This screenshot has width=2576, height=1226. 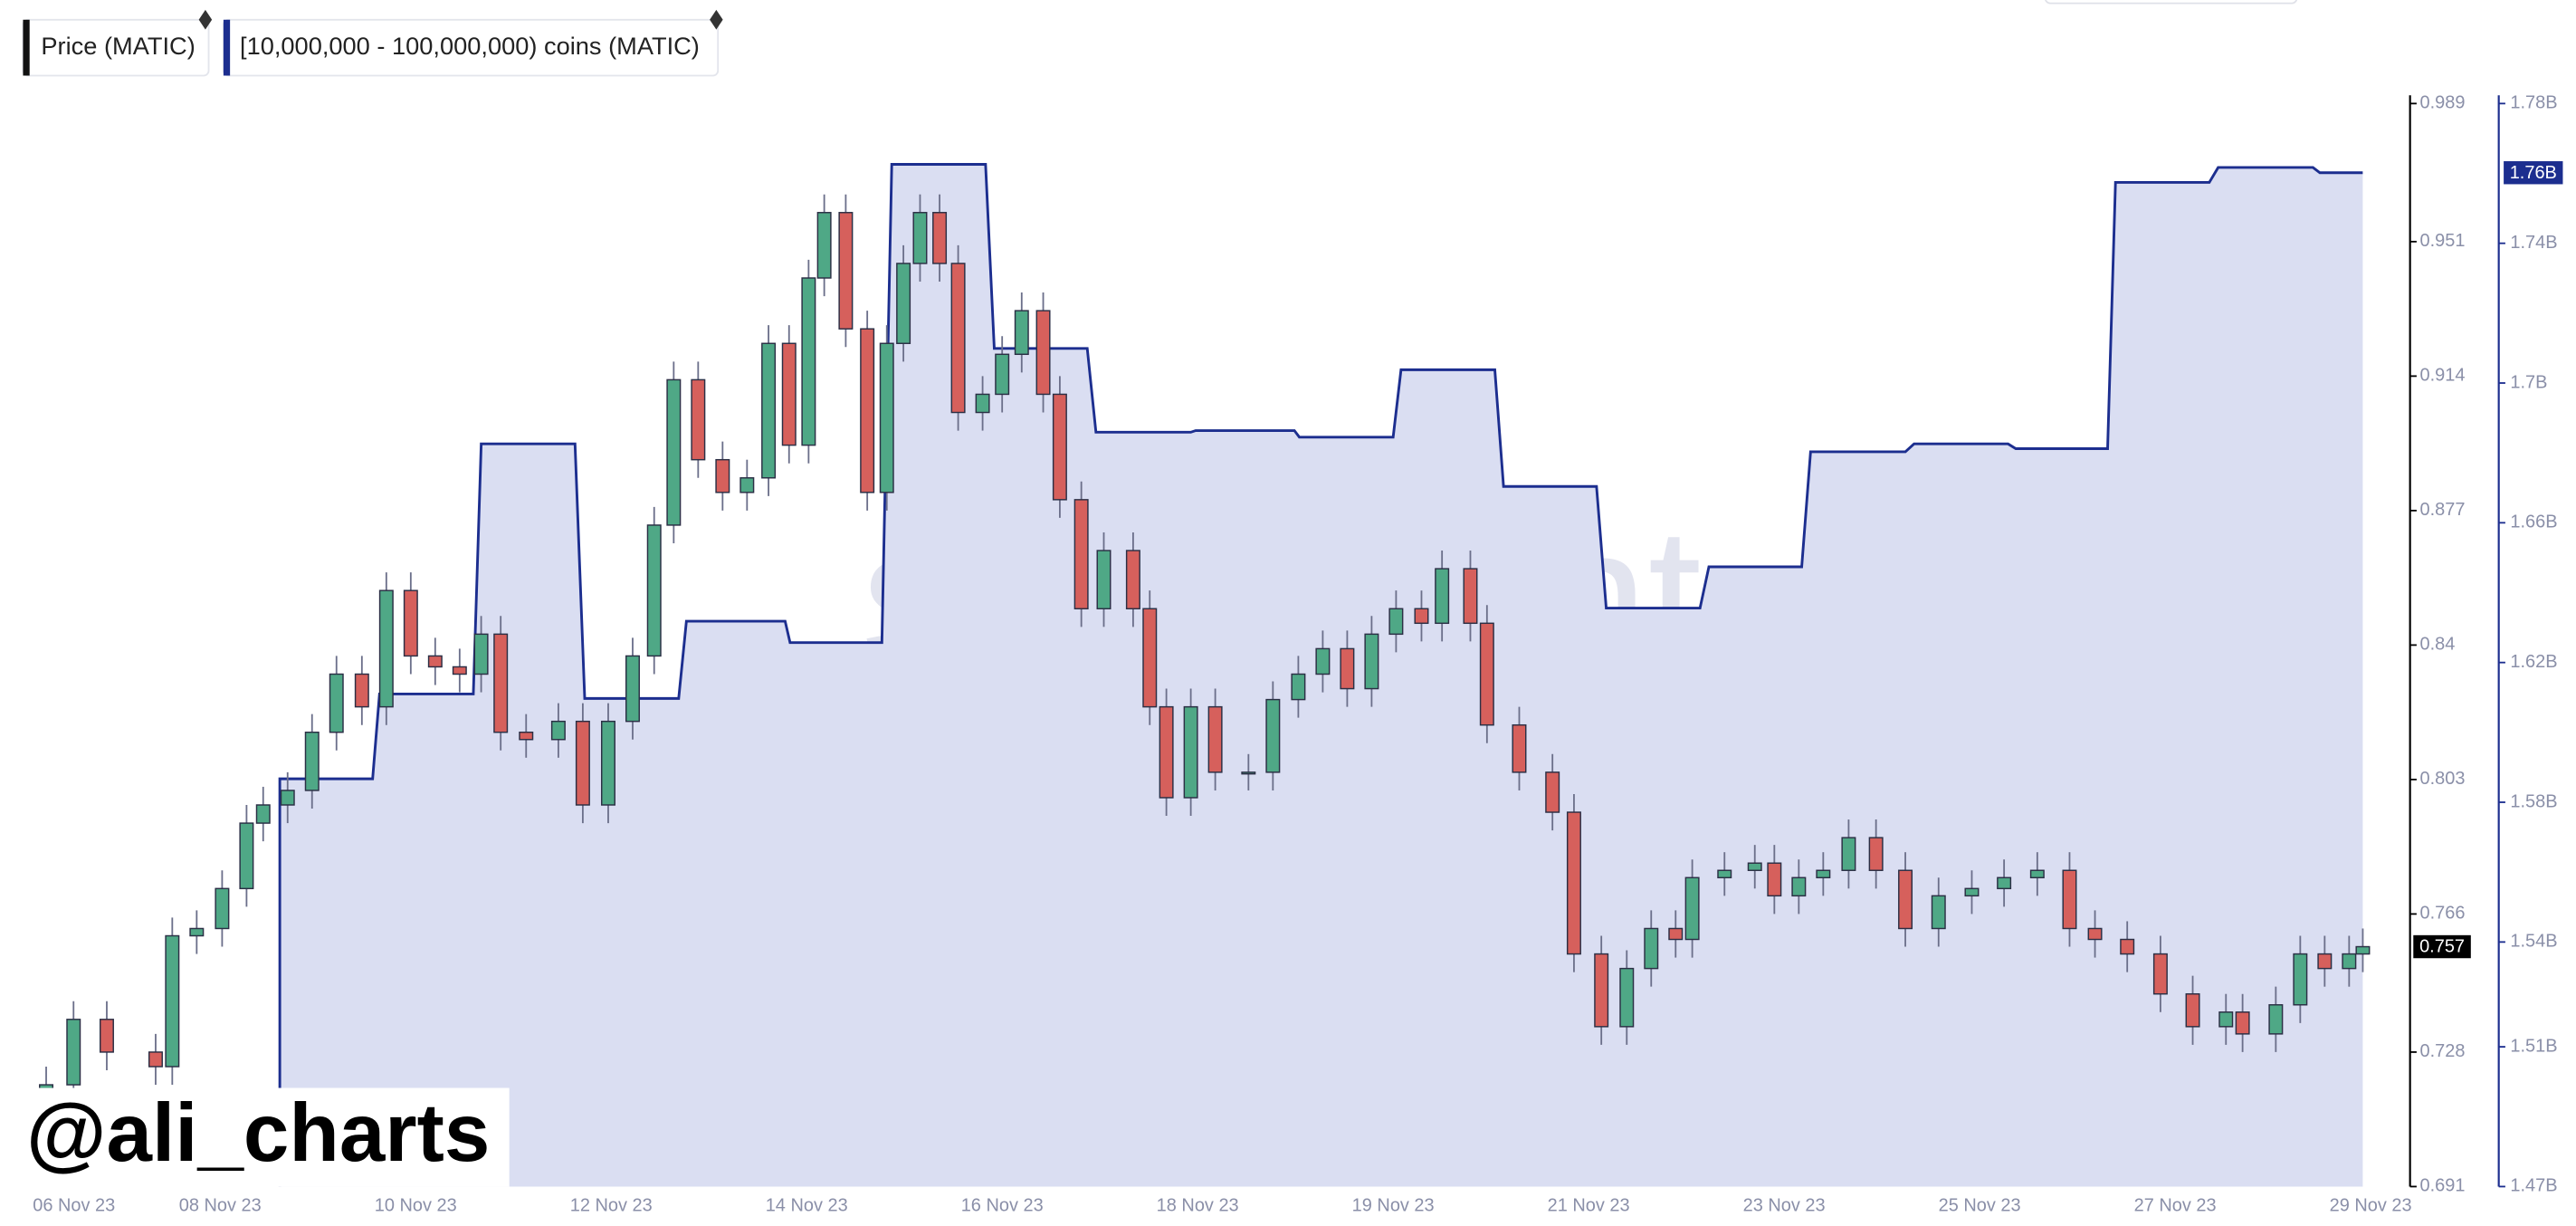 I want to click on x-tick-label: 18 Nov 23, so click(x=1198, y=1205).